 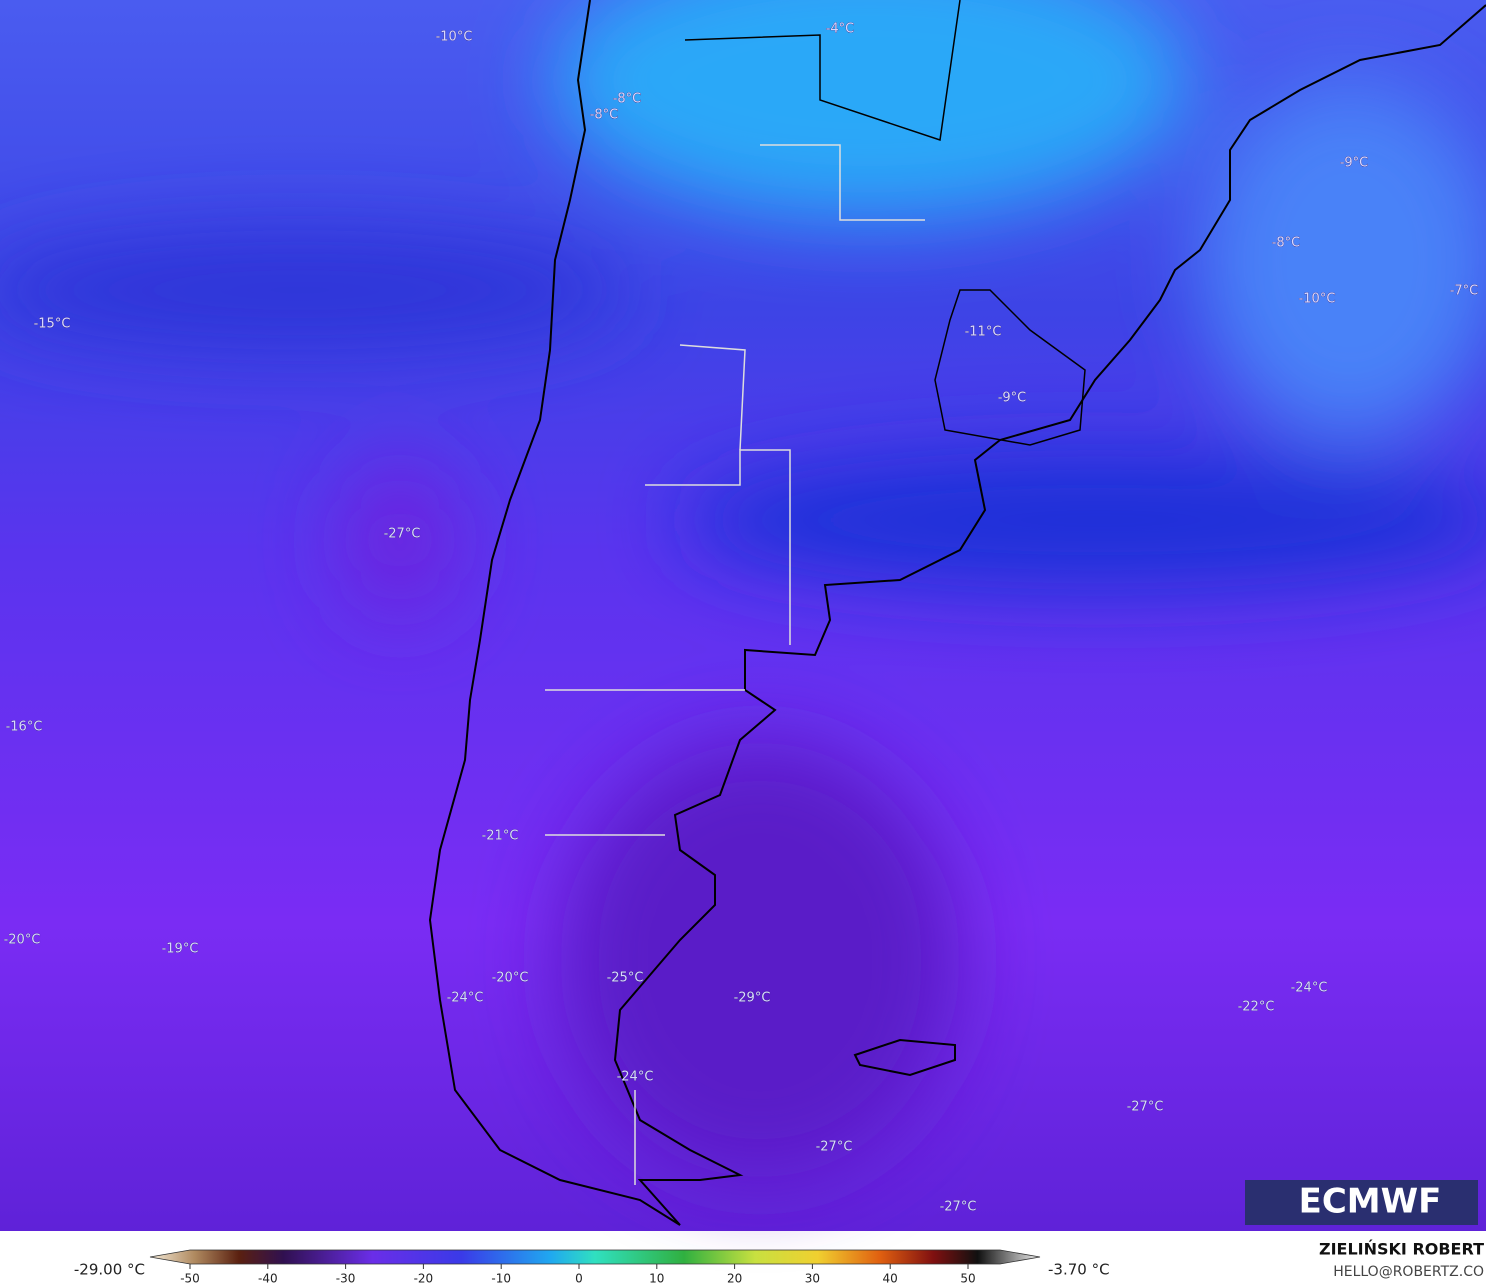 I want to click on colorbar-tick-label: 50, so click(x=967, y=1279).